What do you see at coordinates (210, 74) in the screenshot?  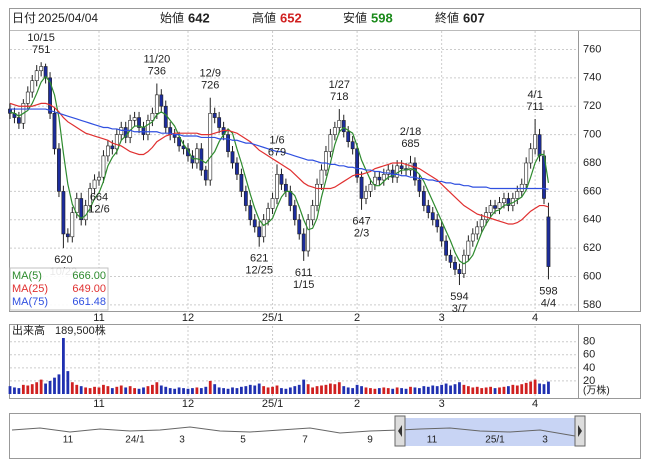 I see `annotation-date: 12/9` at bounding box center [210, 74].